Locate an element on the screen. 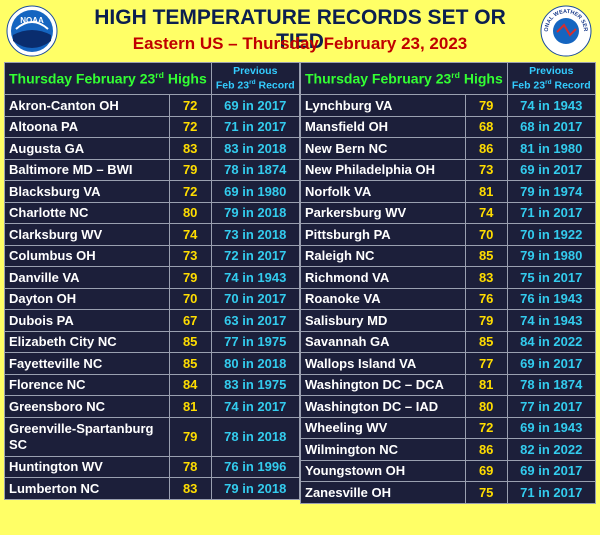  city: Blacksburg VA is located at coordinates (87, 191).